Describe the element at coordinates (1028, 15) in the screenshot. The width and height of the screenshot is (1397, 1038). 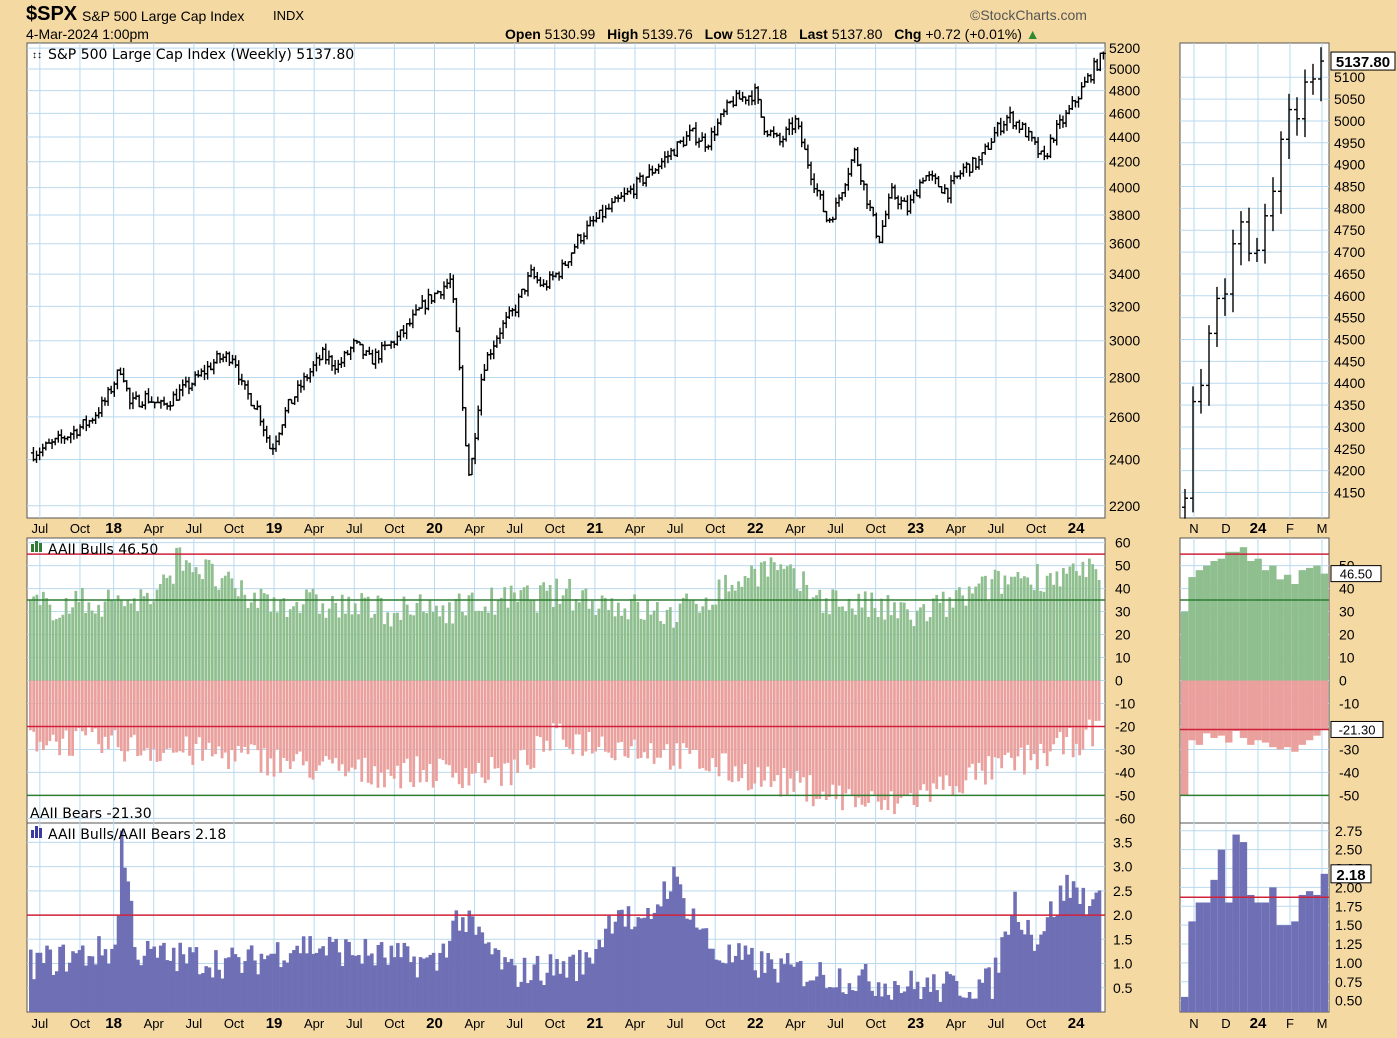
I see `stockcharts-watermark: ©StockCharts.com` at that location.